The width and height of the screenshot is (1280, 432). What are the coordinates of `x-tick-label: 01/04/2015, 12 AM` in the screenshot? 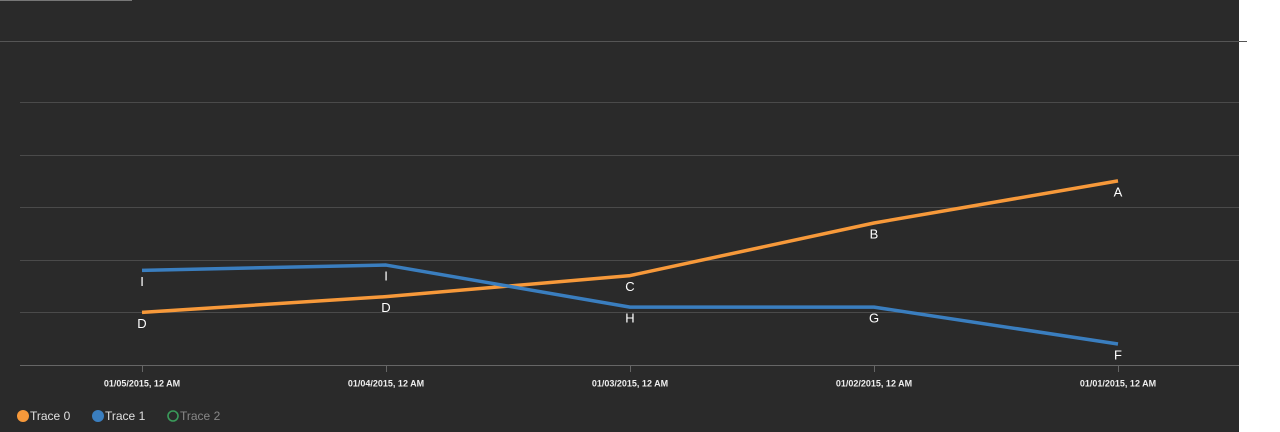 It's located at (386, 383).